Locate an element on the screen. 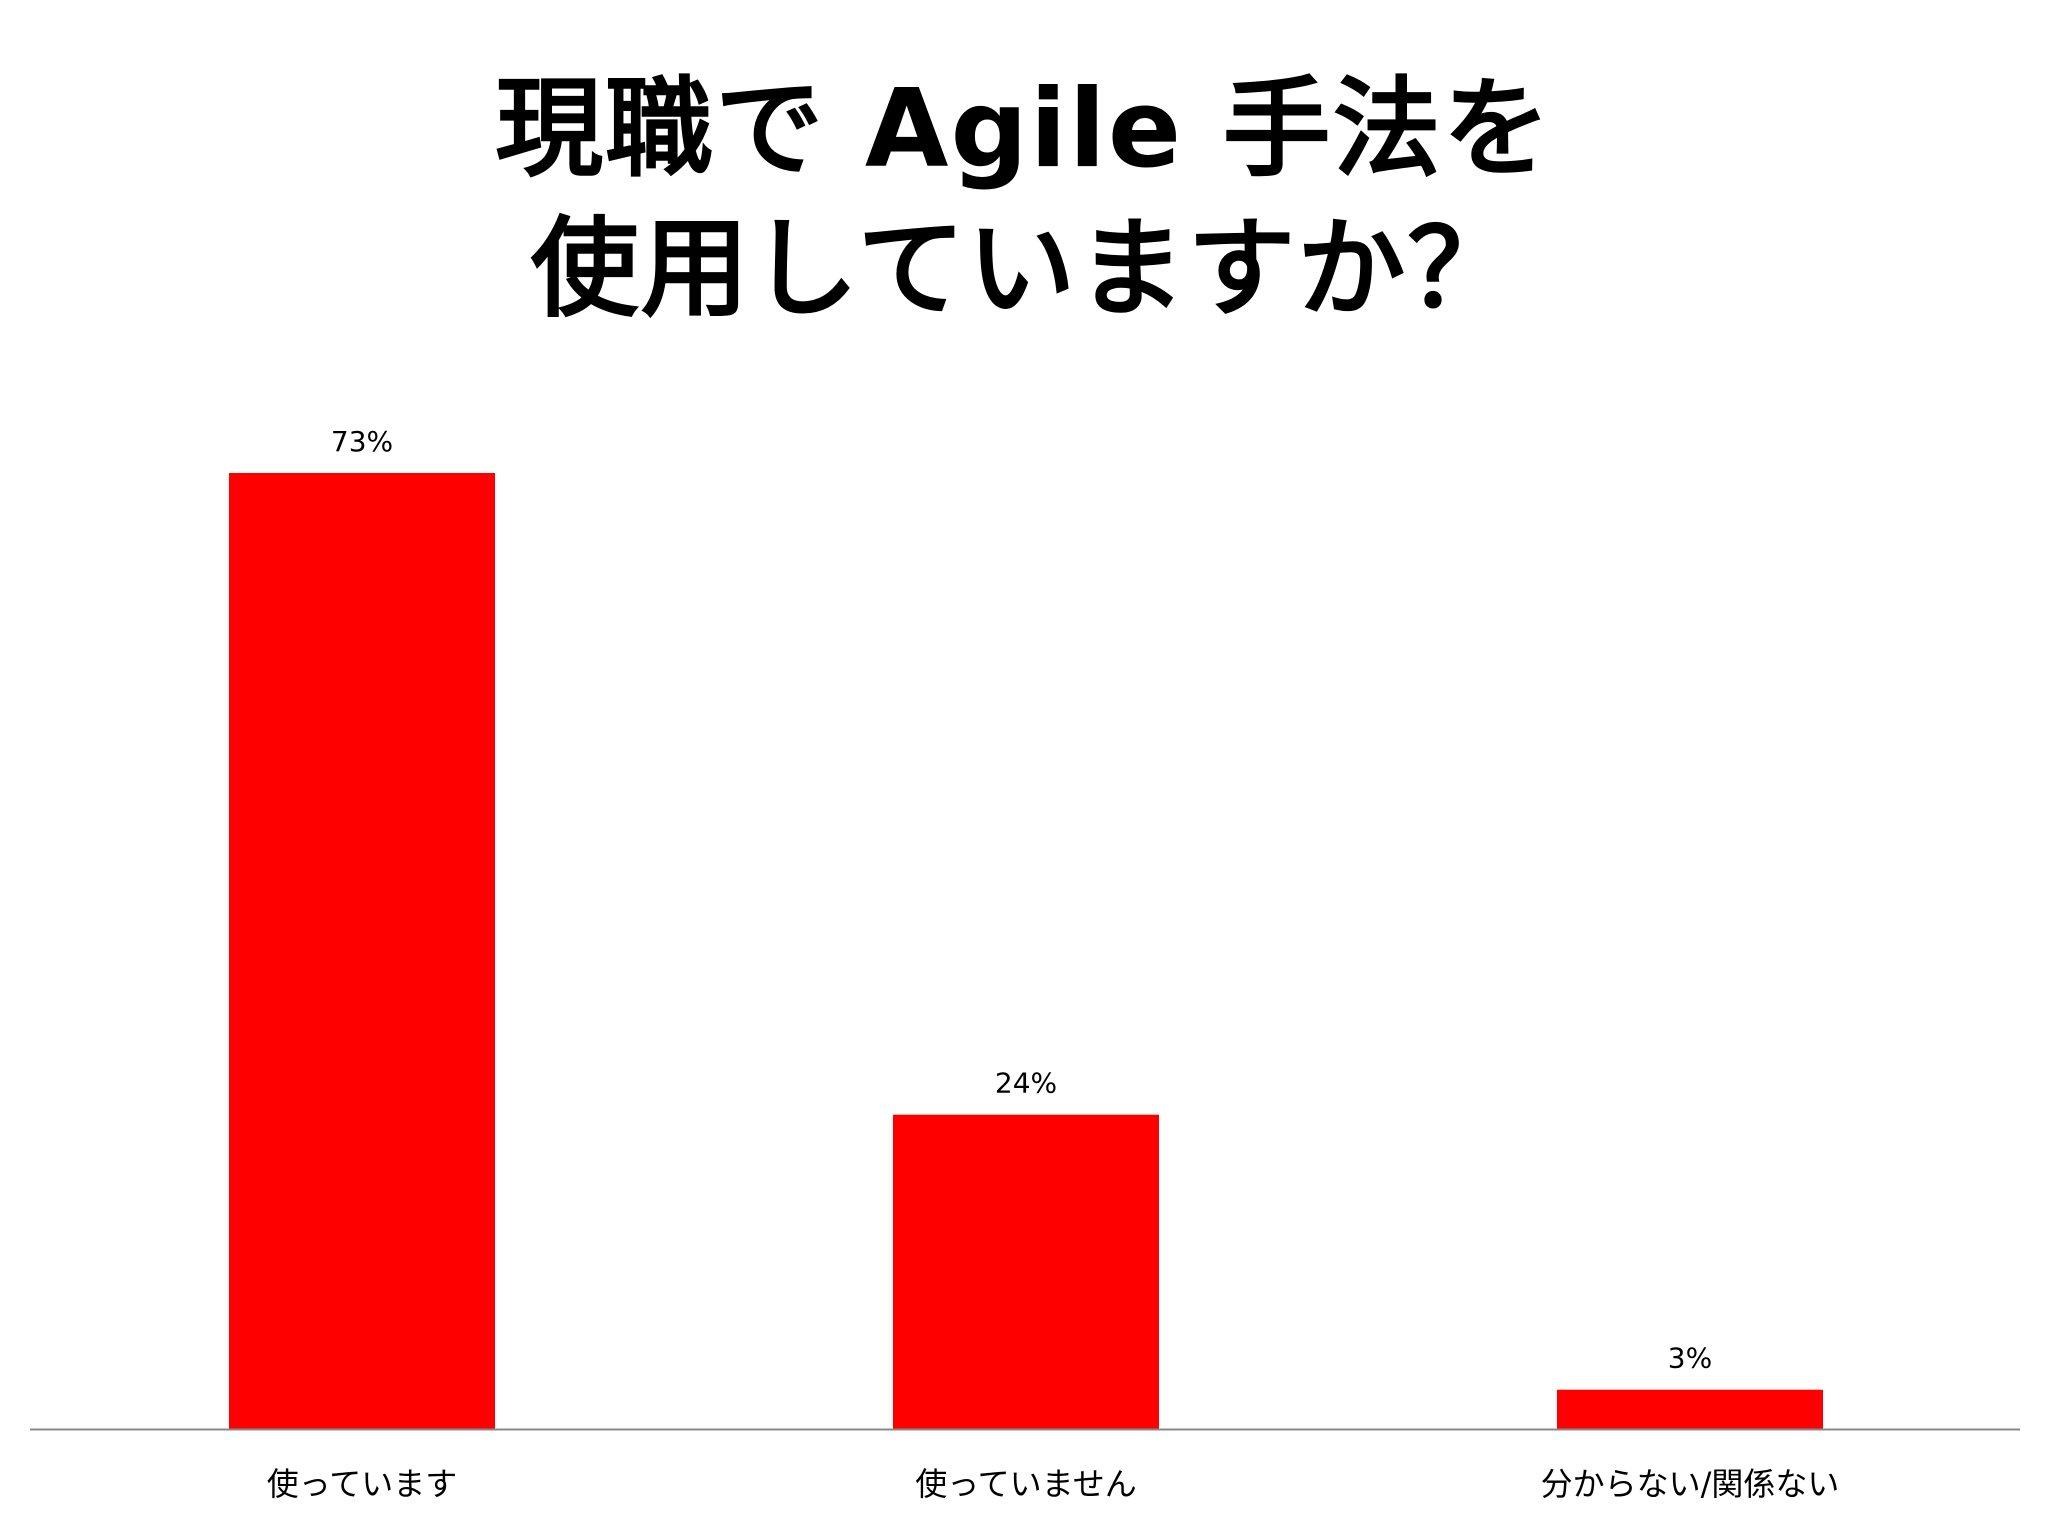 The image size is (2048, 1536). category-label-3: 分からない/関係ない is located at coordinates (1690, 1484).